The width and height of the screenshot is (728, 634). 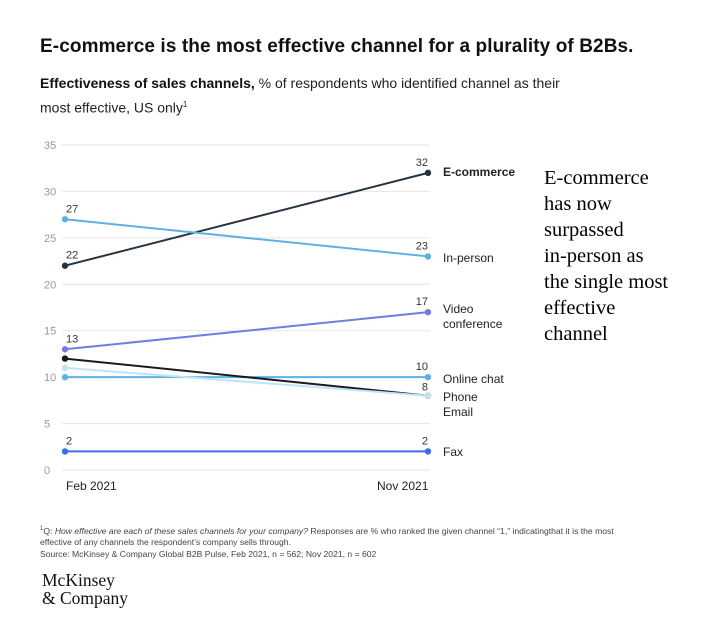 What do you see at coordinates (422, 163) in the screenshot?
I see `end-value-label: 32` at bounding box center [422, 163].